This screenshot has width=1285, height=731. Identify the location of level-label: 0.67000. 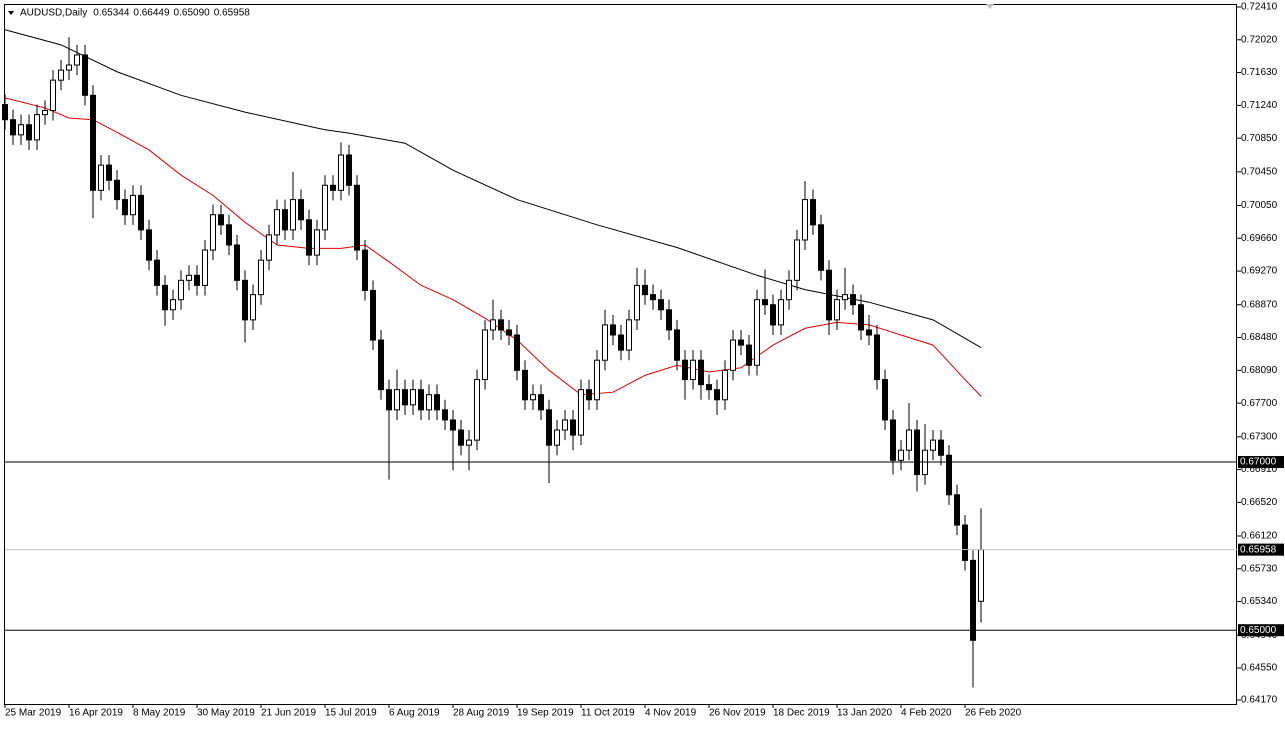
(1258, 462).